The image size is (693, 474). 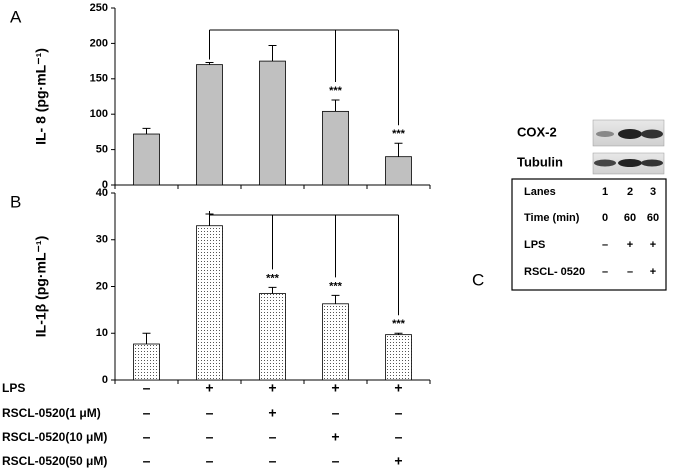 What do you see at coordinates (653, 192) in the screenshot?
I see `table-cell: 3` at bounding box center [653, 192].